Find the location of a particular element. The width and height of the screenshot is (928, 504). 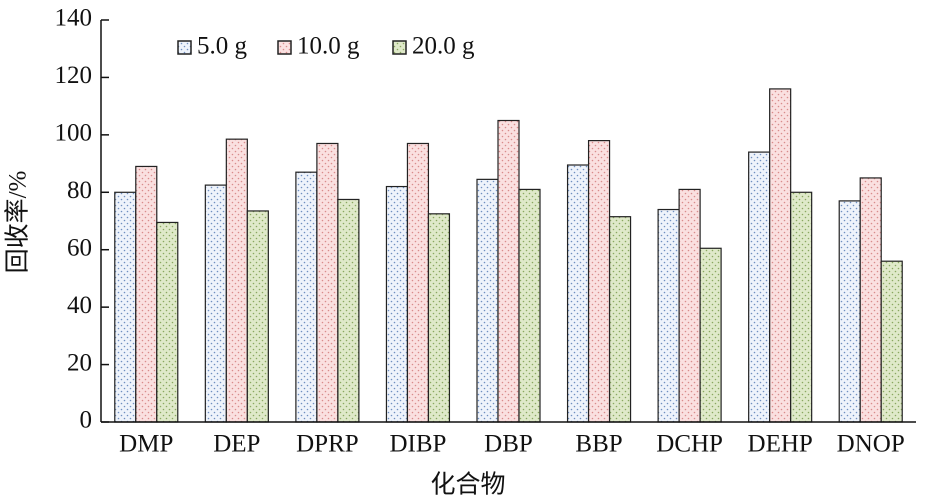

x-tick-label: DNOP is located at coordinates (871, 444).